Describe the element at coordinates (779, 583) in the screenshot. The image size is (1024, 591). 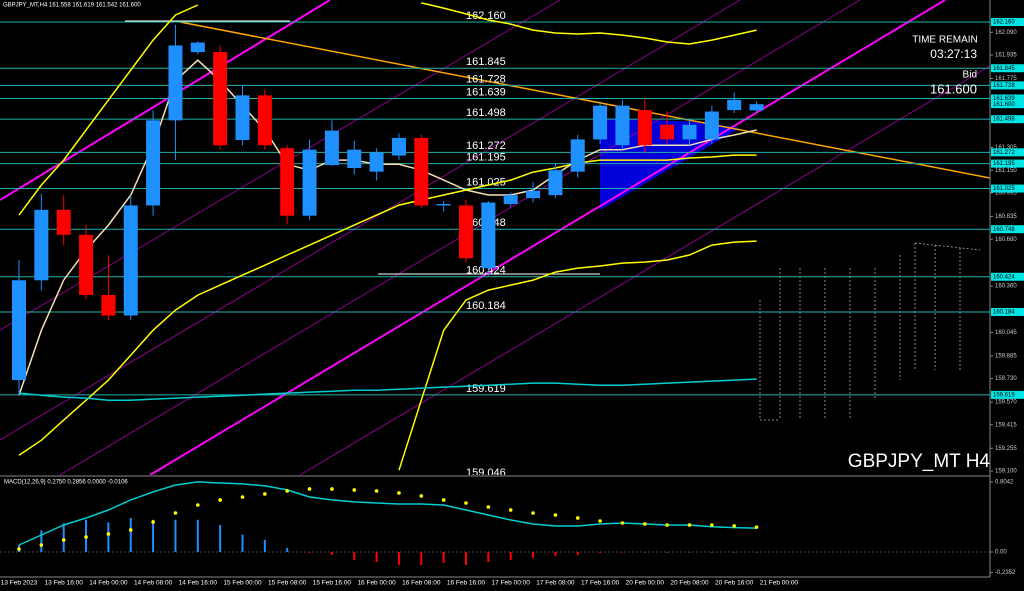
I see `x-tick-label: 21 Feb 00:00` at that location.